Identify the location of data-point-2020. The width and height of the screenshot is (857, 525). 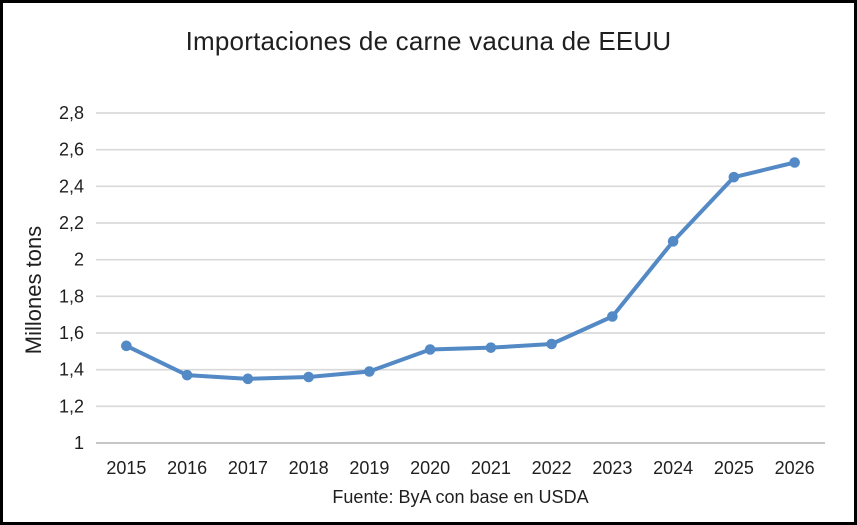
(430, 349).